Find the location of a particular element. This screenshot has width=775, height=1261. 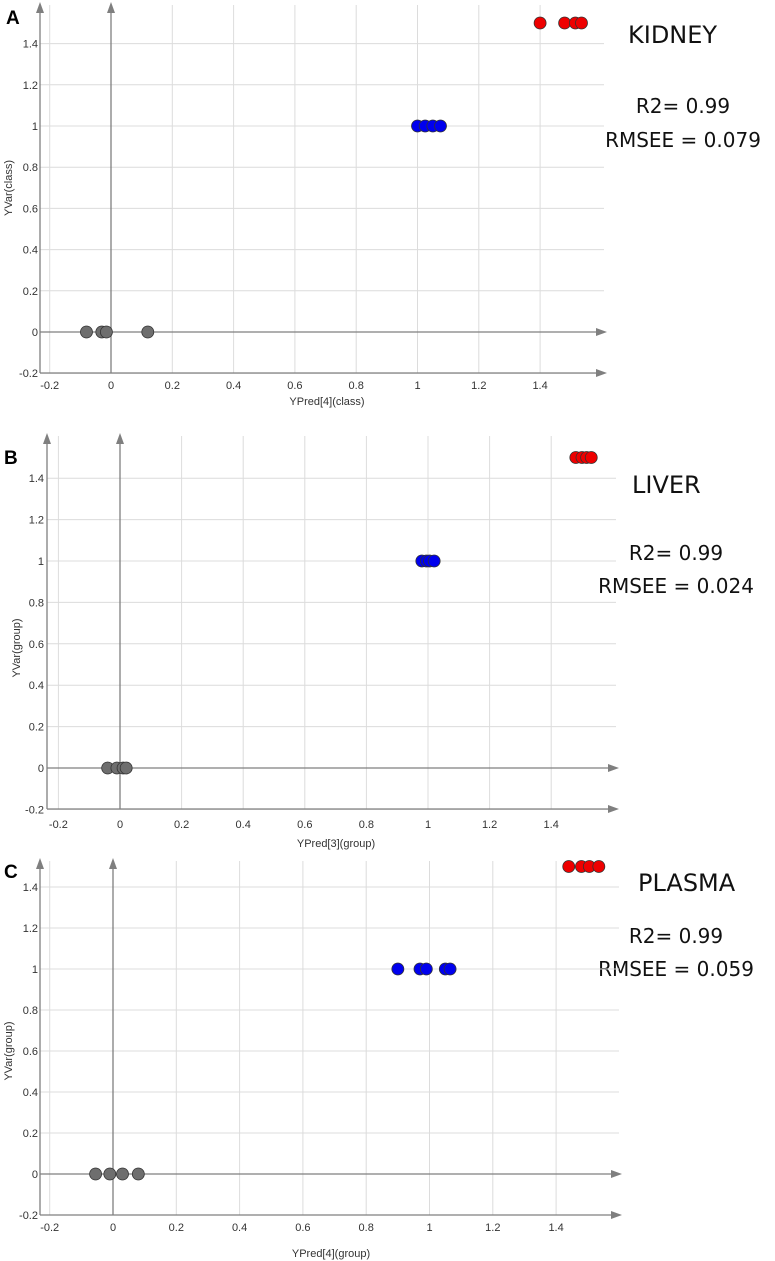

rmsee-label: RMSEE = 0.059 is located at coordinates (676, 969).